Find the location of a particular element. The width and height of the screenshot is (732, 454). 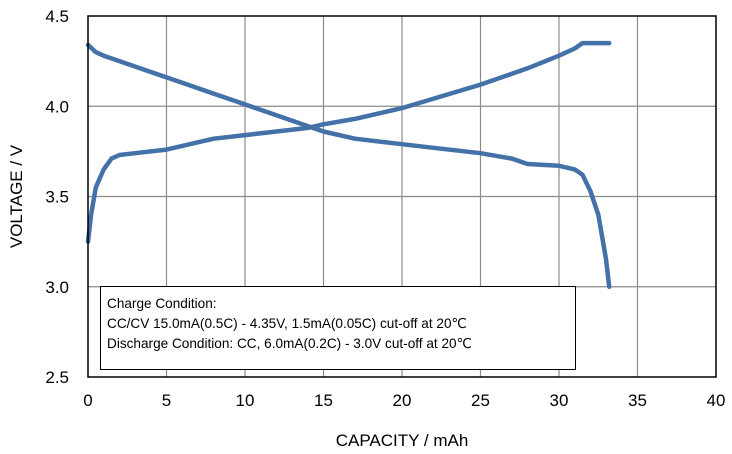

y-tick-label: 3.0 is located at coordinates (57, 287).